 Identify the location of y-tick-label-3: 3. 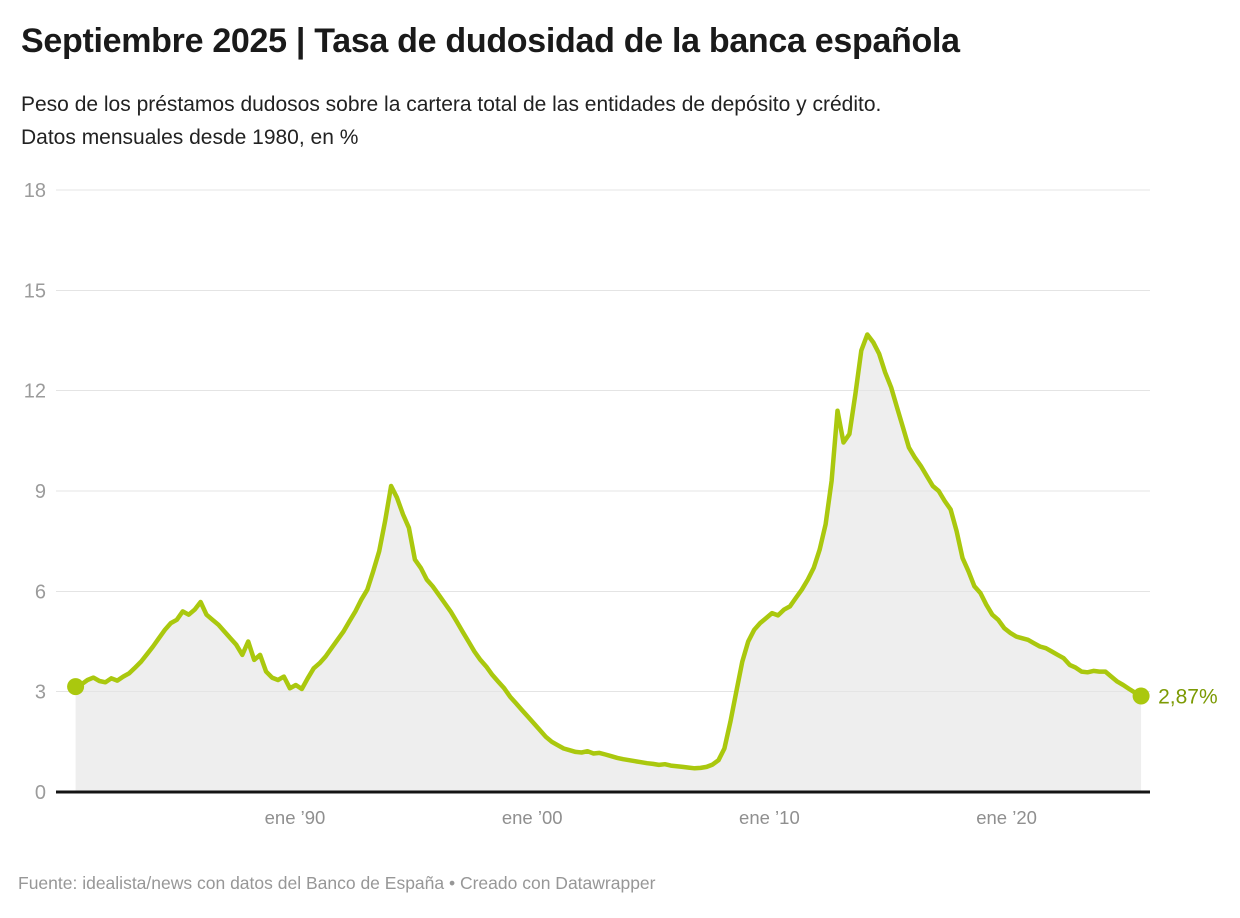
(40, 693).